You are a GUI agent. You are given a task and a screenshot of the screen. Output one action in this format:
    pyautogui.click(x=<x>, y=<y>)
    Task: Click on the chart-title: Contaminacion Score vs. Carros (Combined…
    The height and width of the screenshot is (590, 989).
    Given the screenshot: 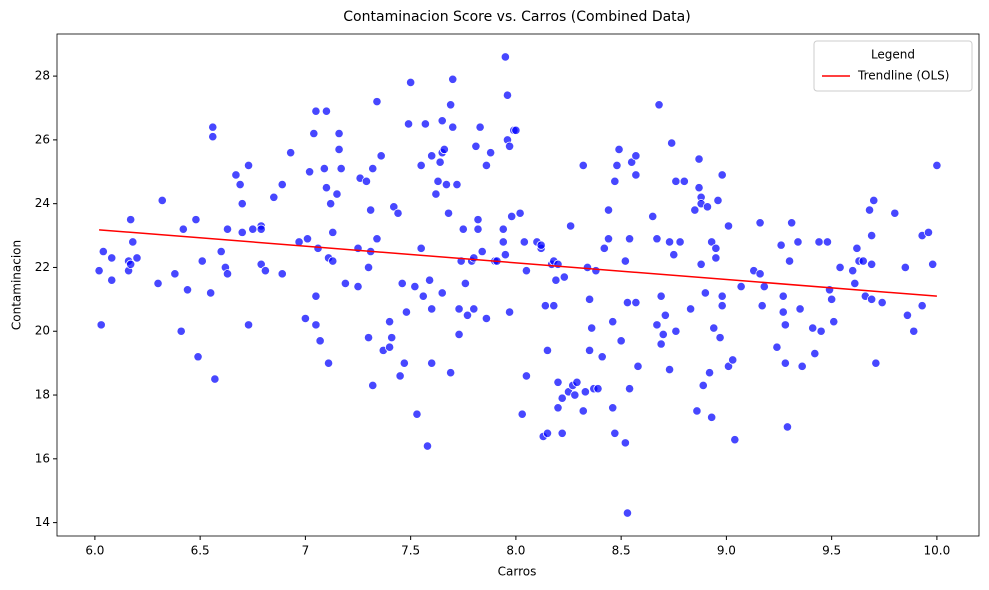 What is the action you would take?
    pyautogui.click(x=516, y=17)
    